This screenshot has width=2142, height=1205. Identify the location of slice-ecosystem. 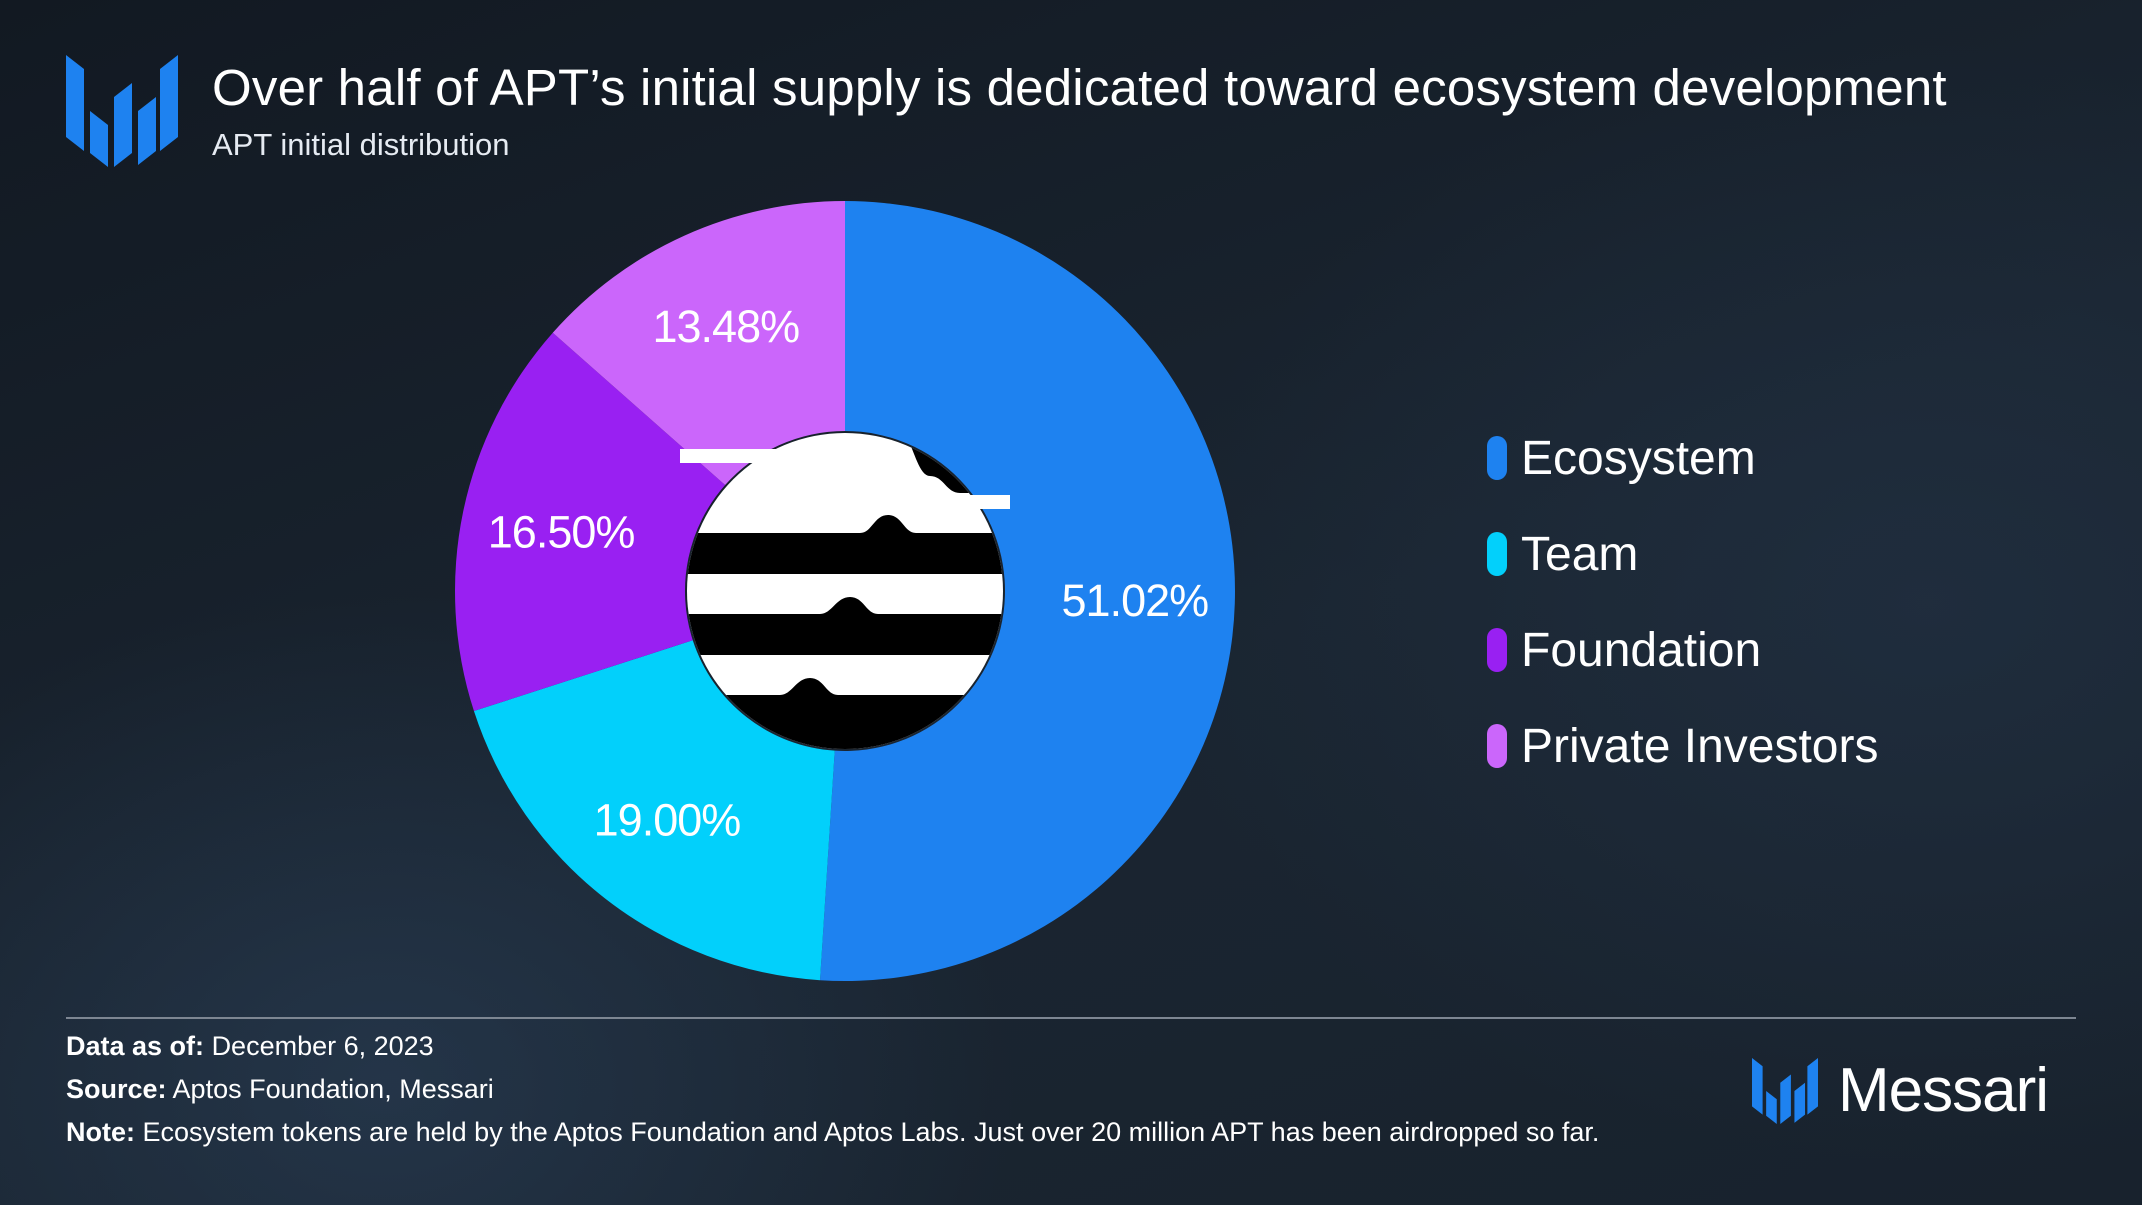
(1028, 591).